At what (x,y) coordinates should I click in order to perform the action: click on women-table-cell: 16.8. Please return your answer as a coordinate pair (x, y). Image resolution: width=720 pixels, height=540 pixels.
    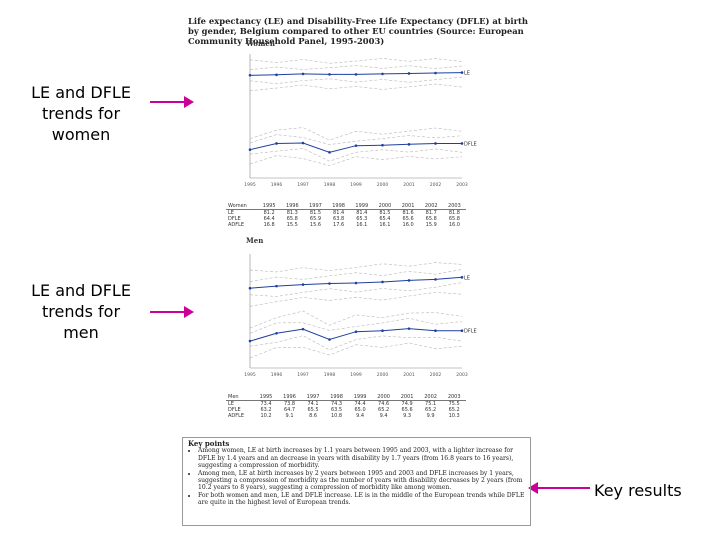
    Looking at the image, I should click on (269, 225).